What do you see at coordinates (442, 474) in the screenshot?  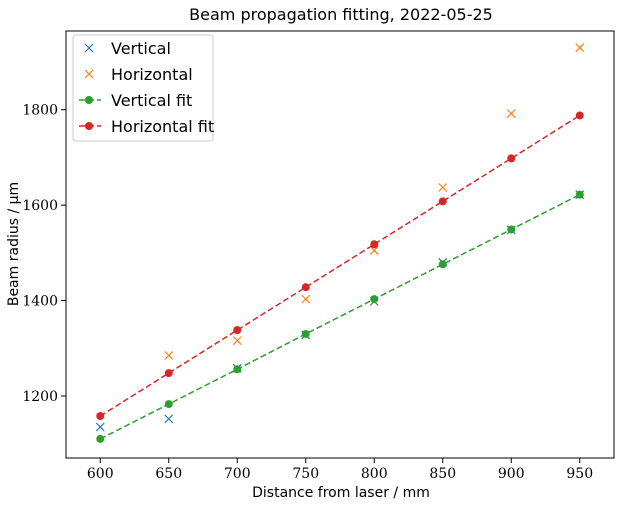 I see `x-tick-label: 850` at bounding box center [442, 474].